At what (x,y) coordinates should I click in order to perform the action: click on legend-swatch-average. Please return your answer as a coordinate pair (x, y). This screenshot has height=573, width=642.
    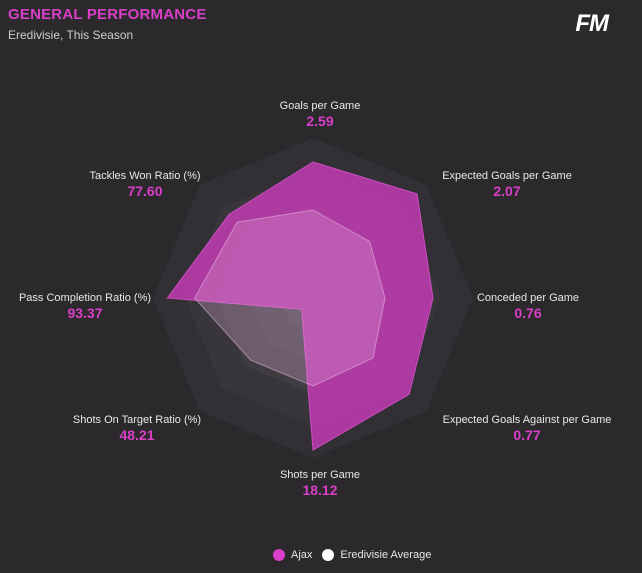
    Looking at the image, I should click on (328, 555).